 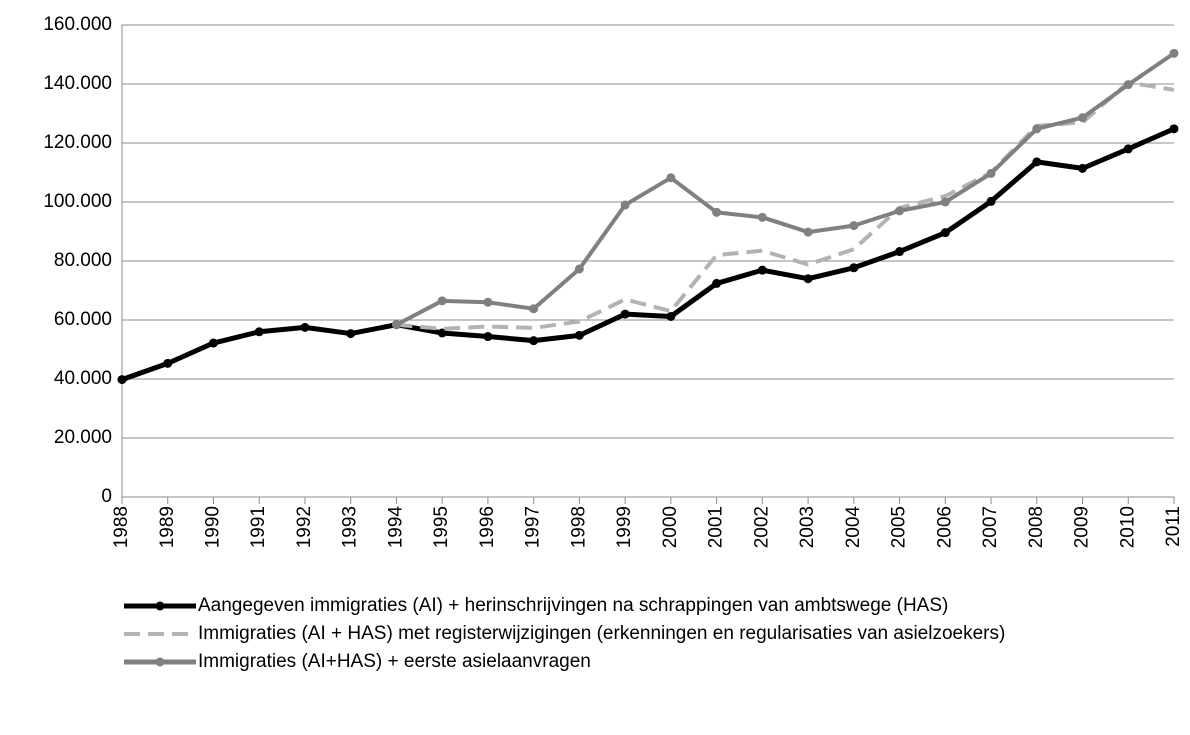 What do you see at coordinates (1036, 527) in the screenshot?
I see `x-tick-label: 2008` at bounding box center [1036, 527].